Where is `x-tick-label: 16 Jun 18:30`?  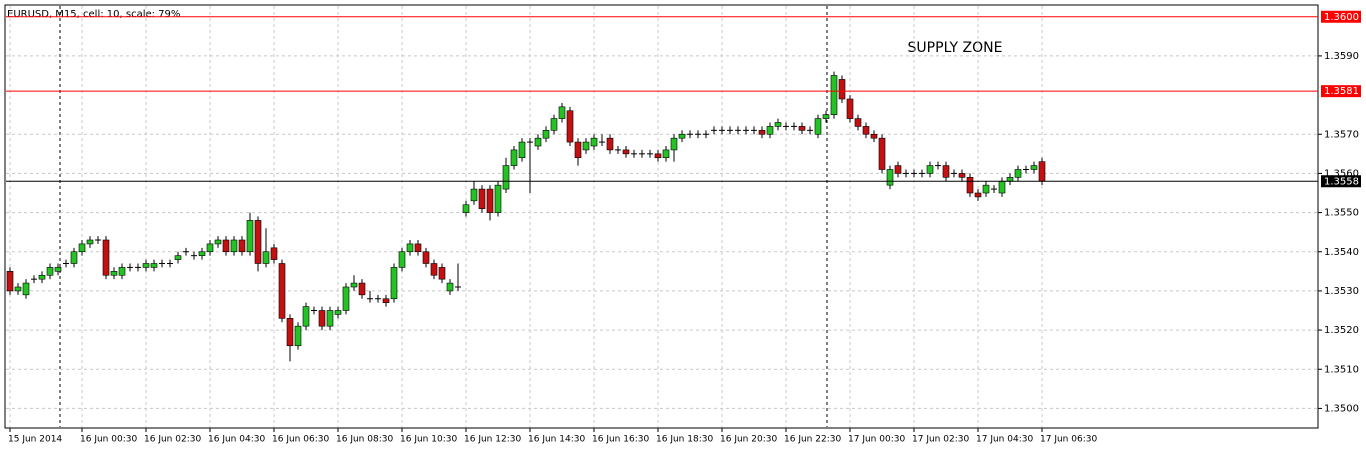 x-tick-label: 16 Jun 18:30 is located at coordinates (684, 440).